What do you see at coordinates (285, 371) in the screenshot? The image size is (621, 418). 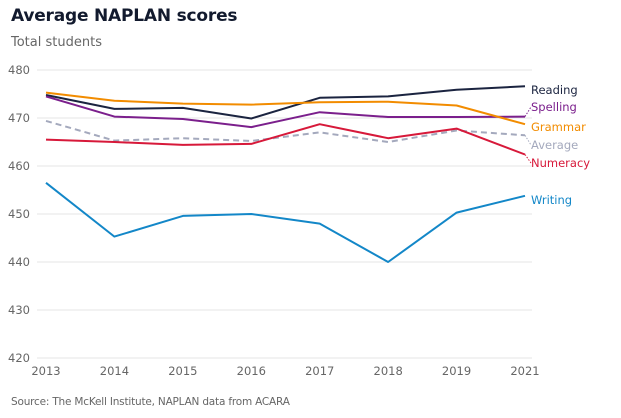 I see `x-axis-ticks: 2013 2014 2015 2016 2017 2018 2019 2021` at bounding box center [285, 371].